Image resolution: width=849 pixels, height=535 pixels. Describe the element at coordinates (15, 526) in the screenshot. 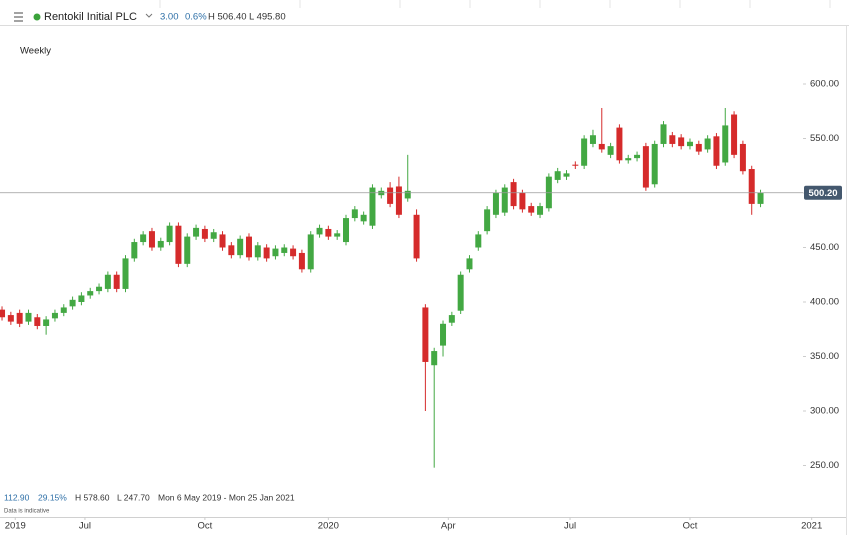

I see `x-tick-label: 2019` at that location.